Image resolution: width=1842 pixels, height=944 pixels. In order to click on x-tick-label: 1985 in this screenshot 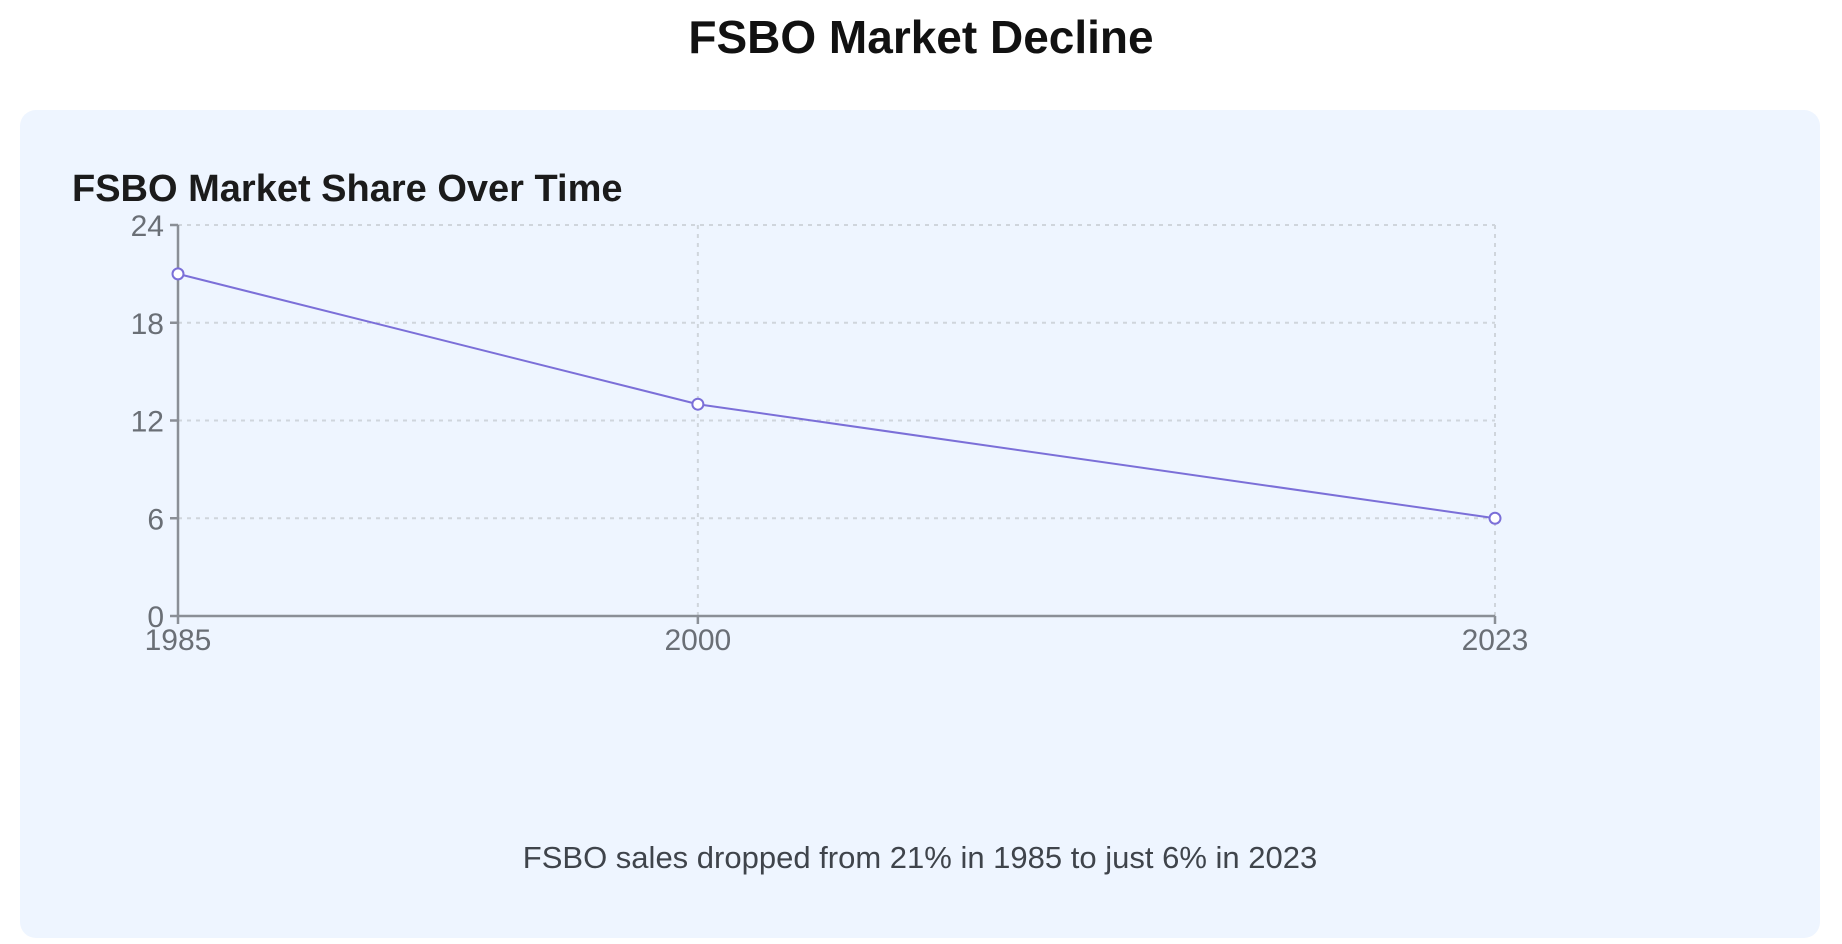, I will do `click(178, 640)`.